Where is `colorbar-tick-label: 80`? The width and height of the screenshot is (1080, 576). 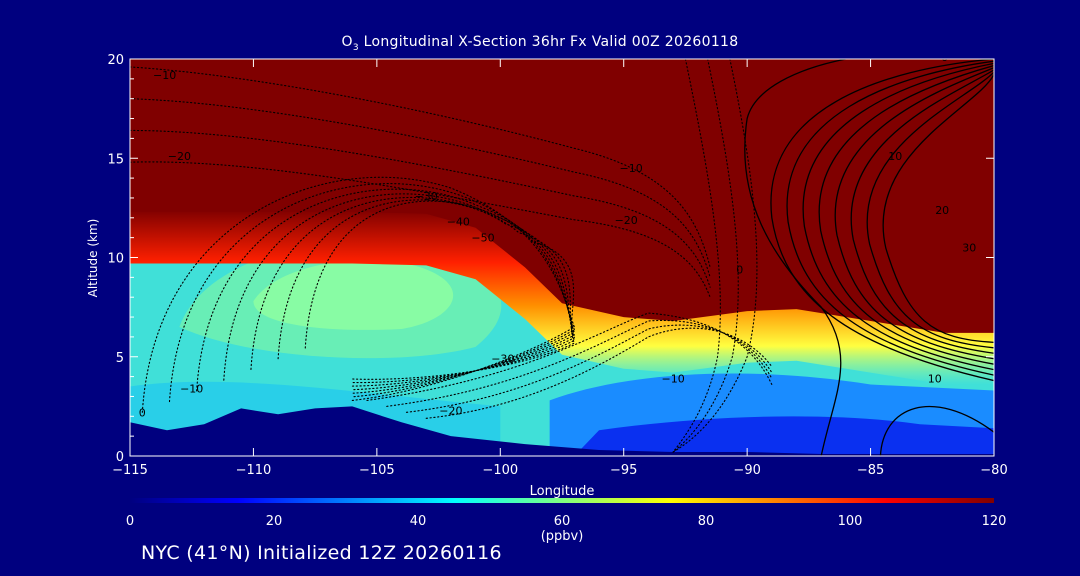
colorbar-tick-label: 80 is located at coordinates (706, 521).